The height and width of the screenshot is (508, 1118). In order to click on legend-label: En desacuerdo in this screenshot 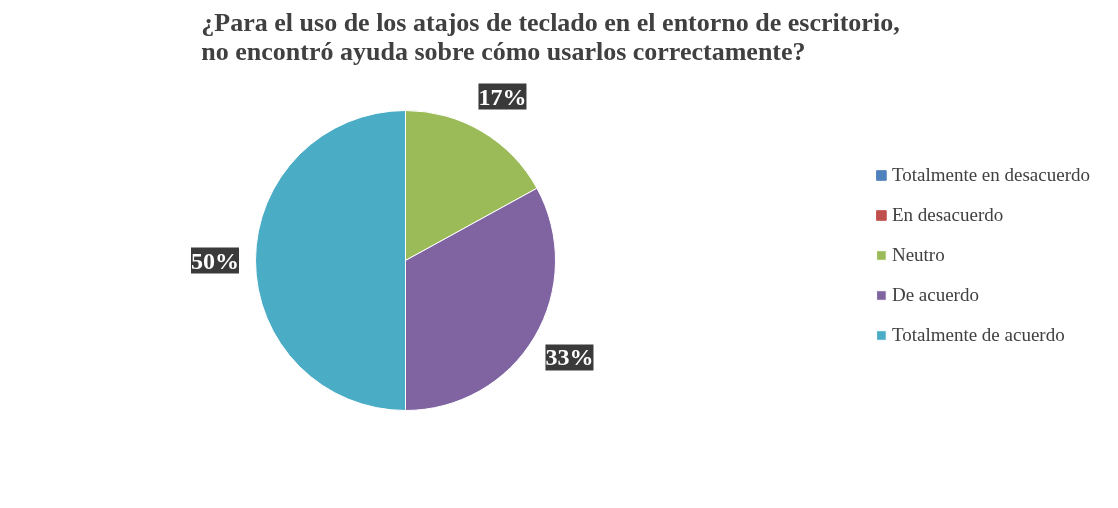, I will do `click(947, 215)`.